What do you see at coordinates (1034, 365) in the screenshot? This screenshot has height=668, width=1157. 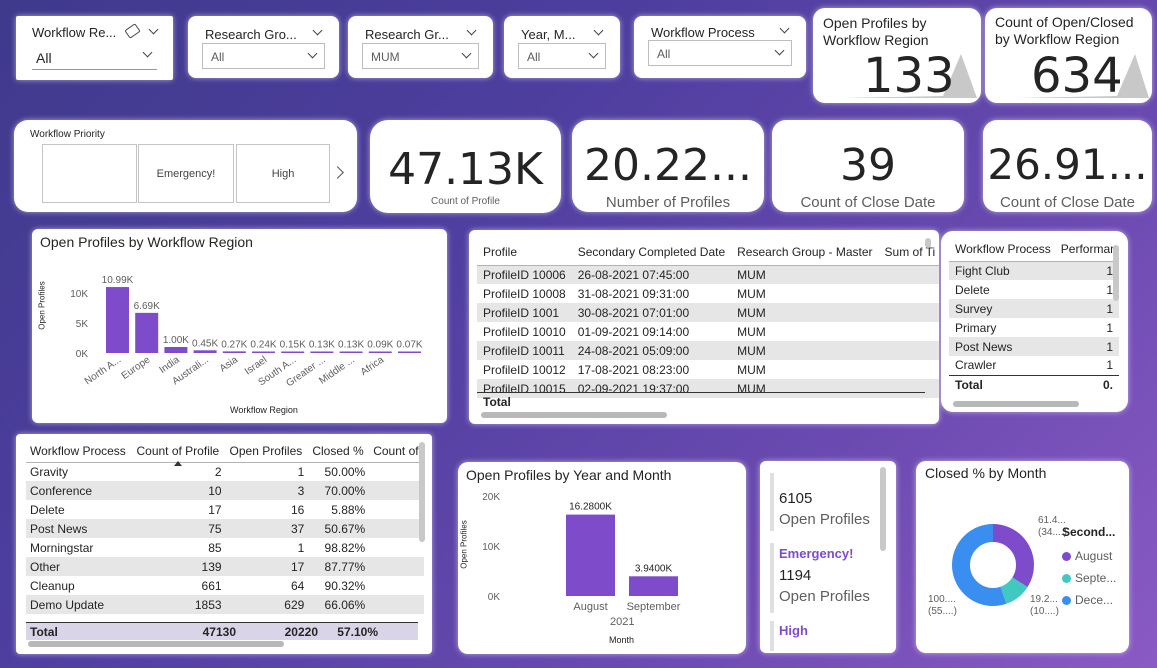 I see `table-row: Crawler 1` at bounding box center [1034, 365].